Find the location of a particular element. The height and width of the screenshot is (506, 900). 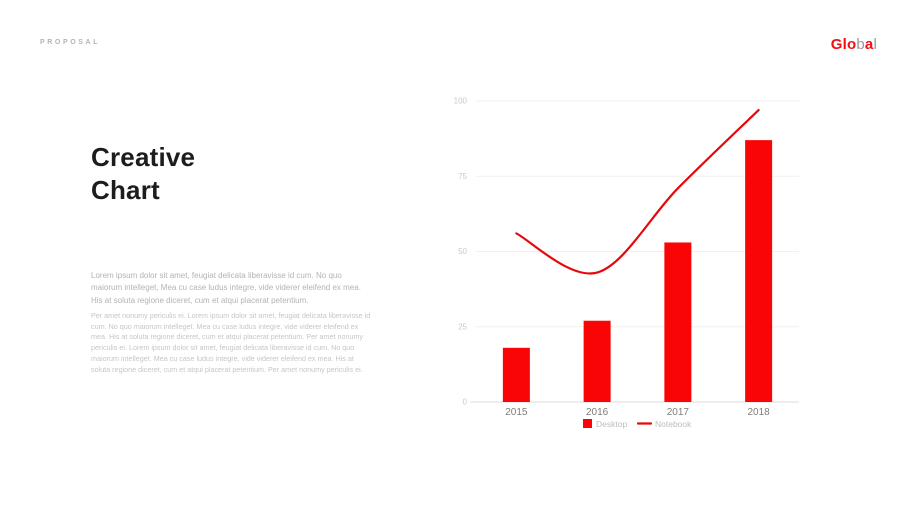

page-title-line2: Chart is located at coordinates (125, 190).